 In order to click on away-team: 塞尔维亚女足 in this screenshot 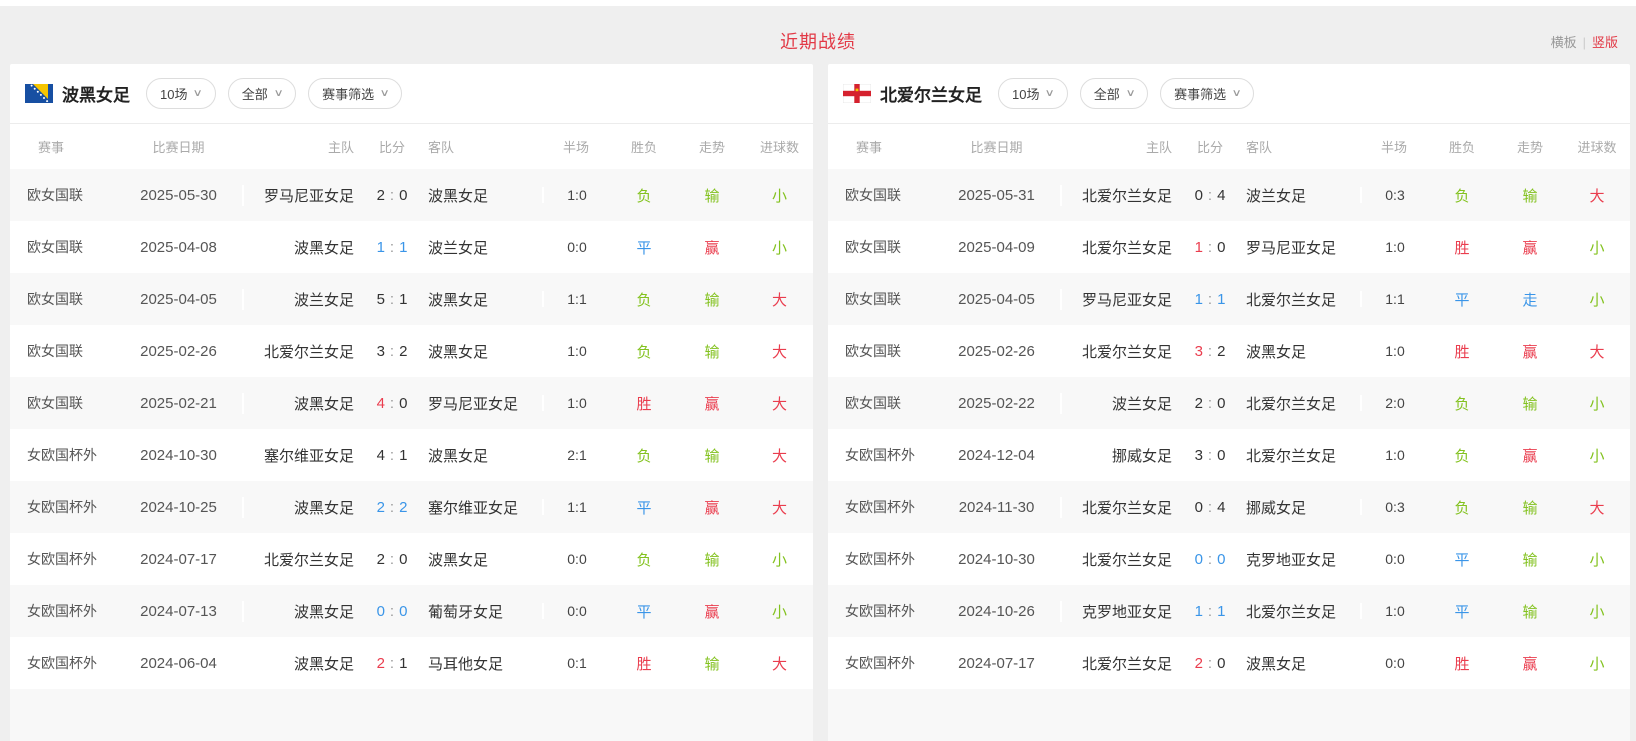, I will do `click(473, 508)`.